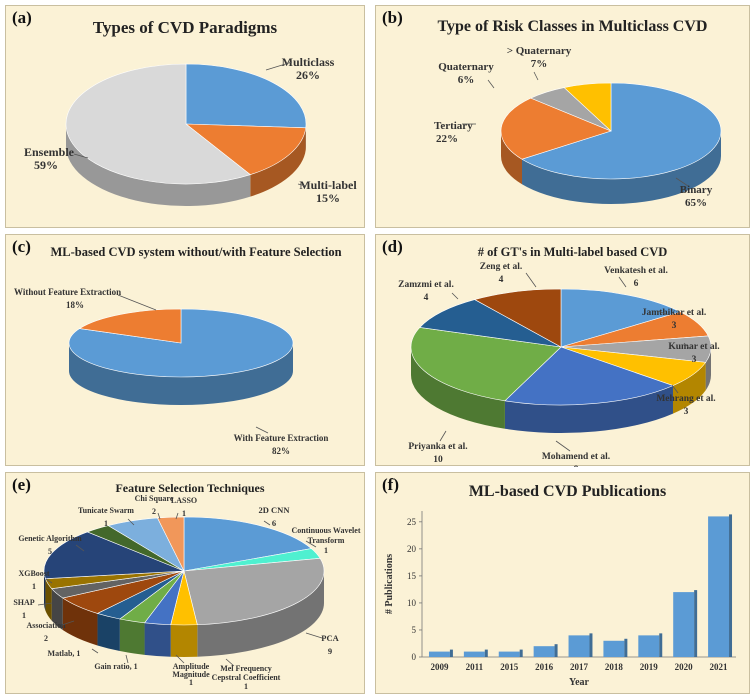  I want to click on bar-side-2021, so click(731, 585).